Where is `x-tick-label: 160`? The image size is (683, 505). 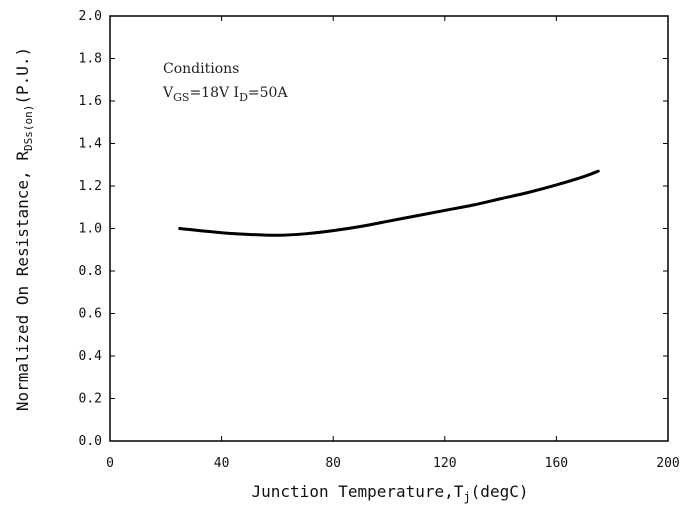
x-tick-label: 160 is located at coordinates (556, 463).